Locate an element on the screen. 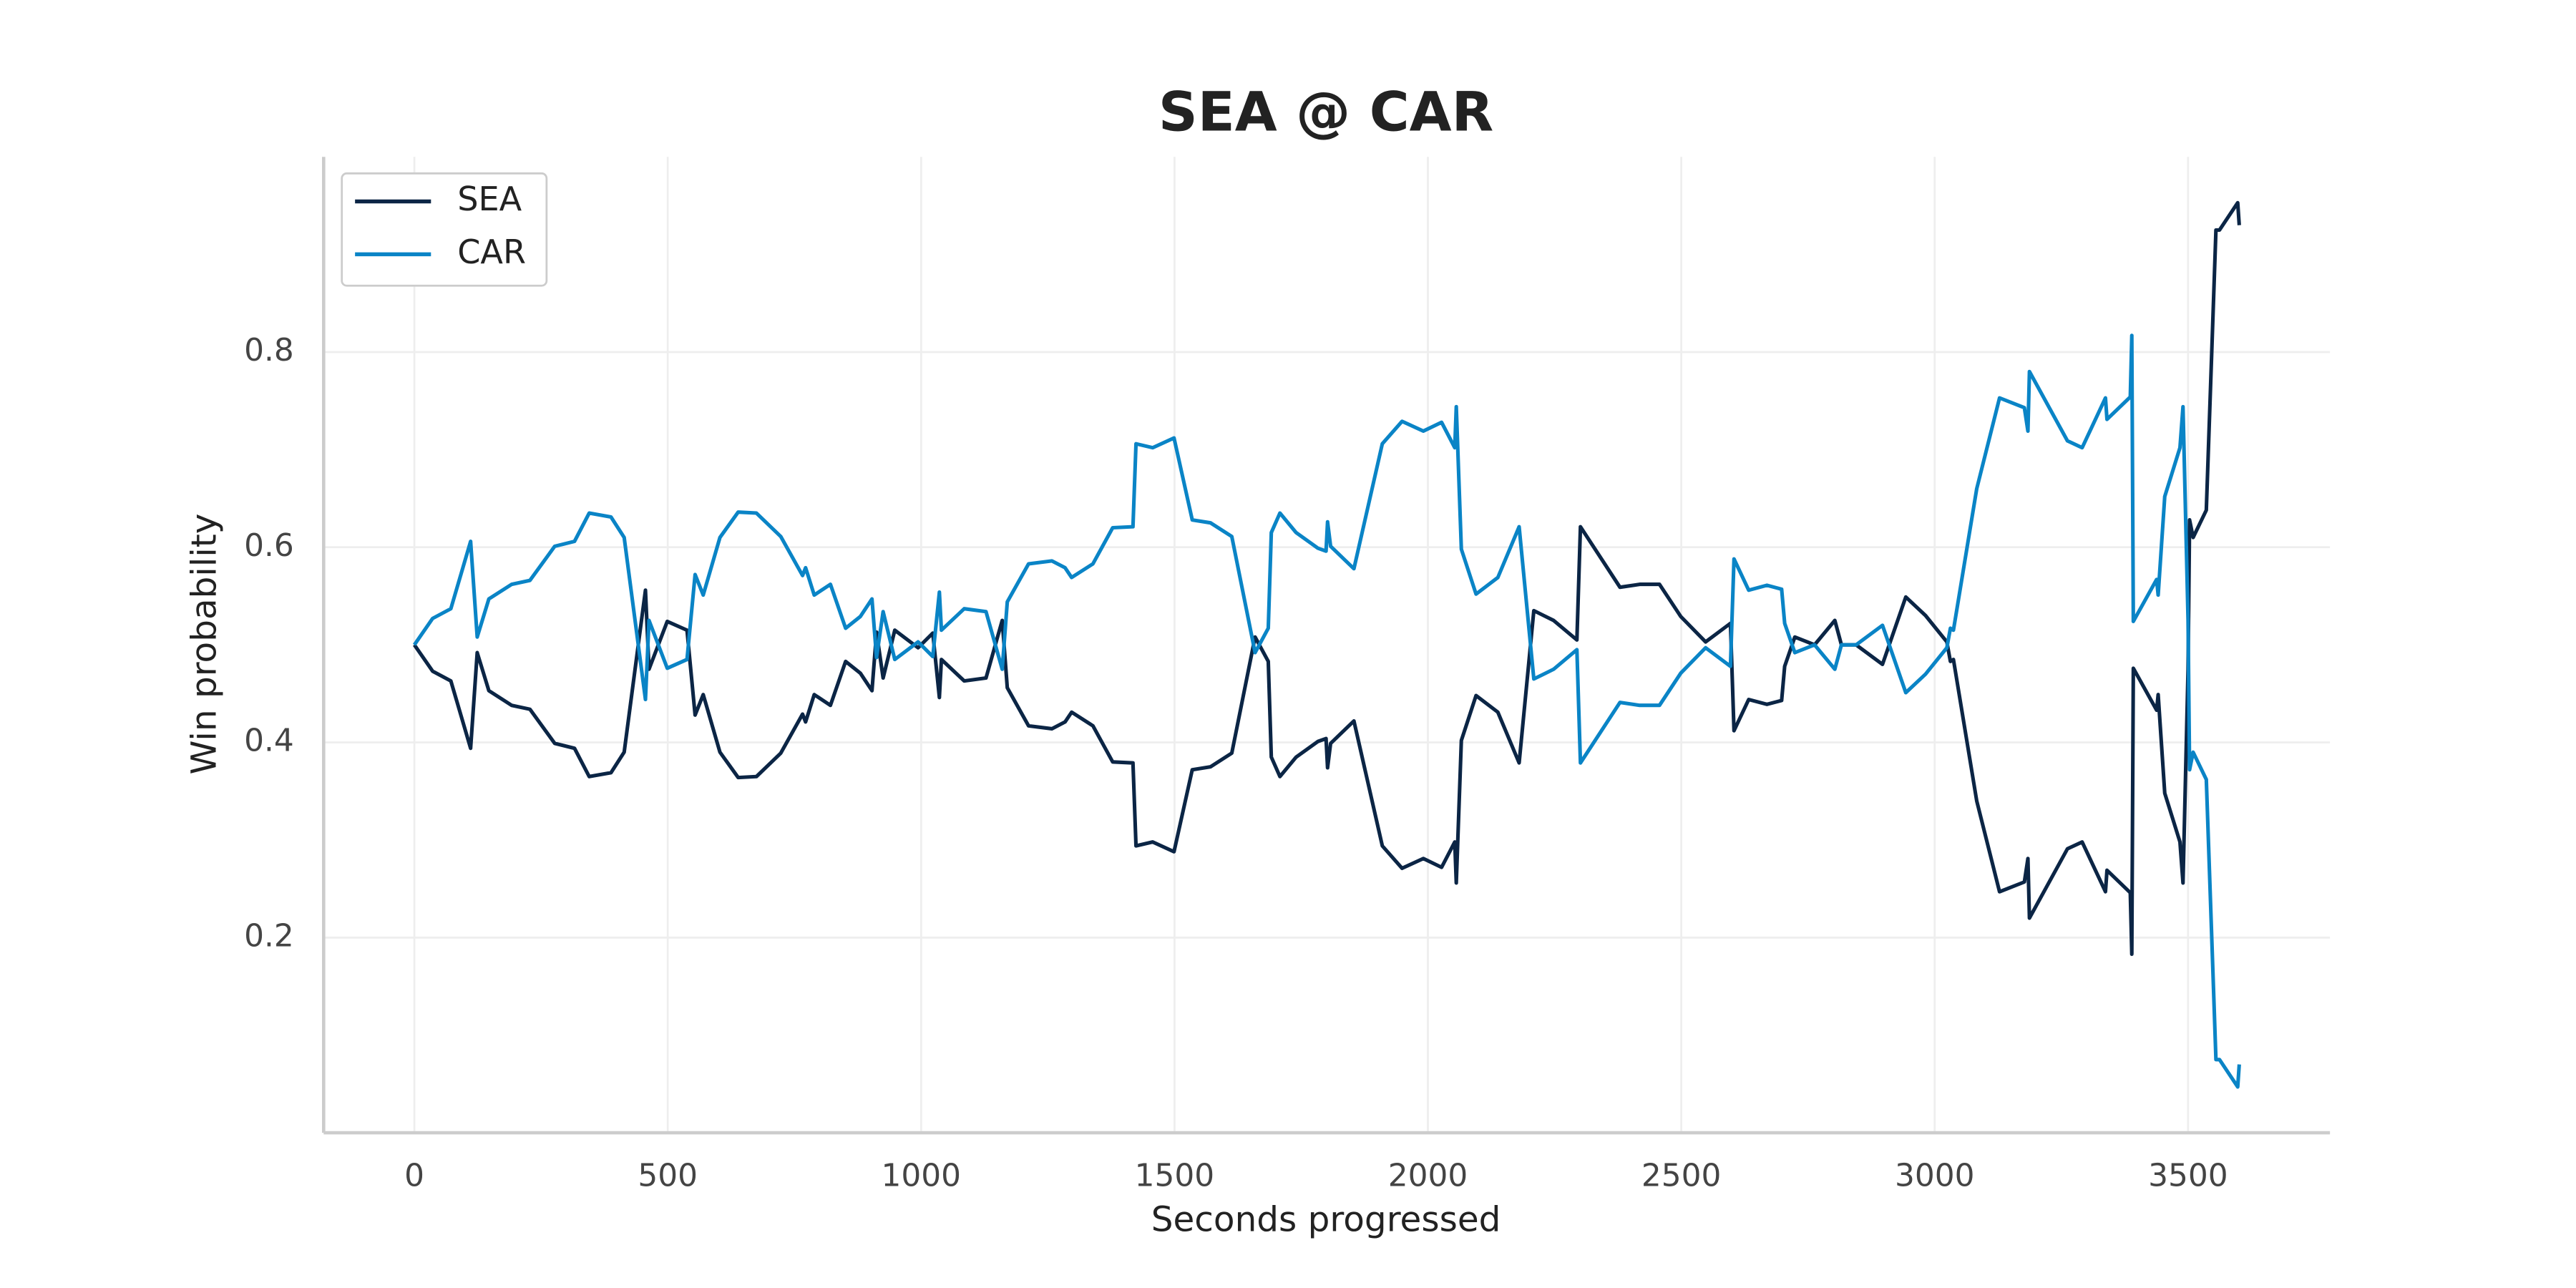  x-axis-label: Seconds progressed is located at coordinates (1326, 1220).